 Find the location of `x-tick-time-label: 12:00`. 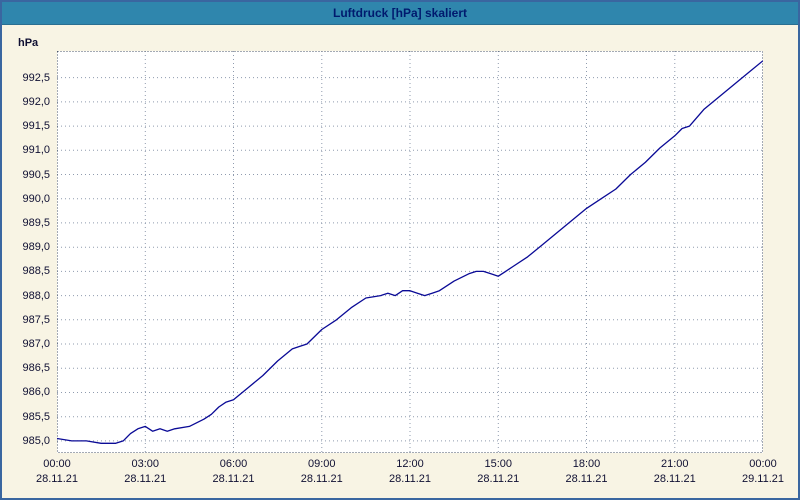

x-tick-time-label: 12:00 is located at coordinates (410, 464).